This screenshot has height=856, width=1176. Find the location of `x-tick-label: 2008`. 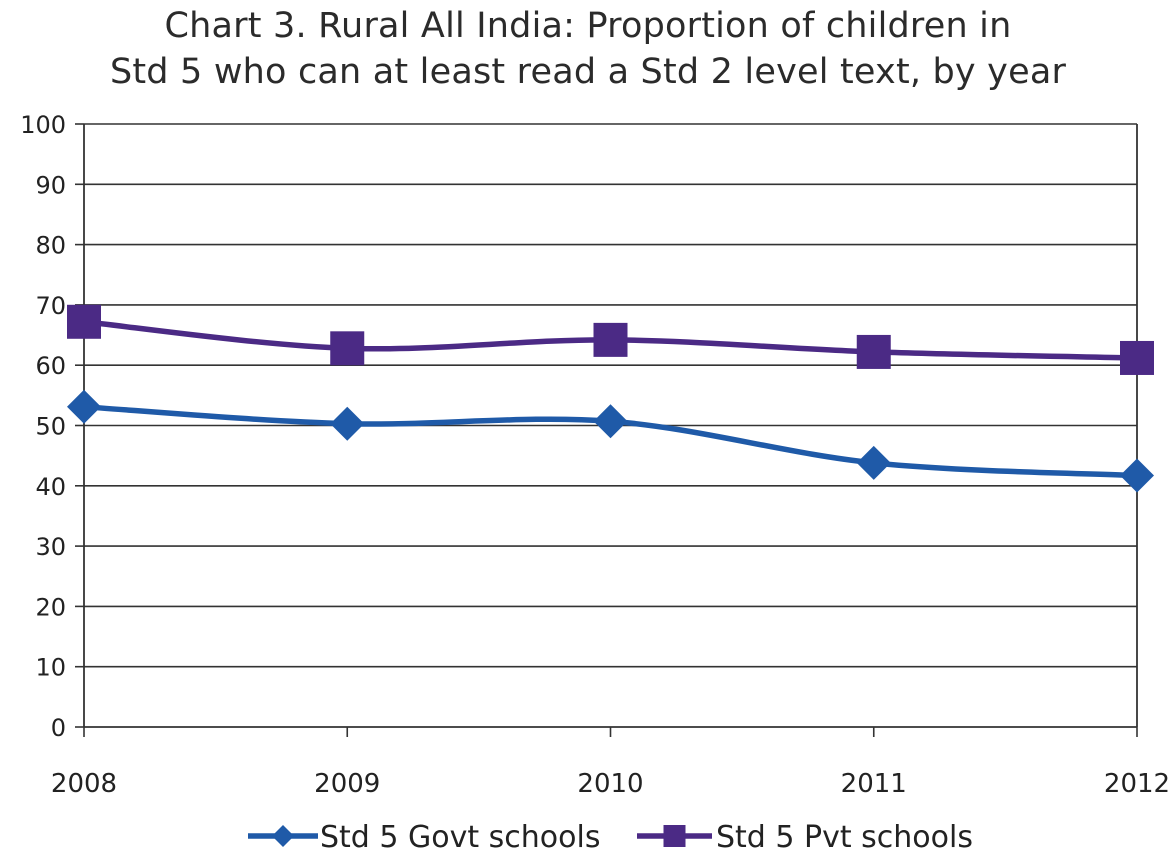

x-tick-label: 2008 is located at coordinates (84, 784).